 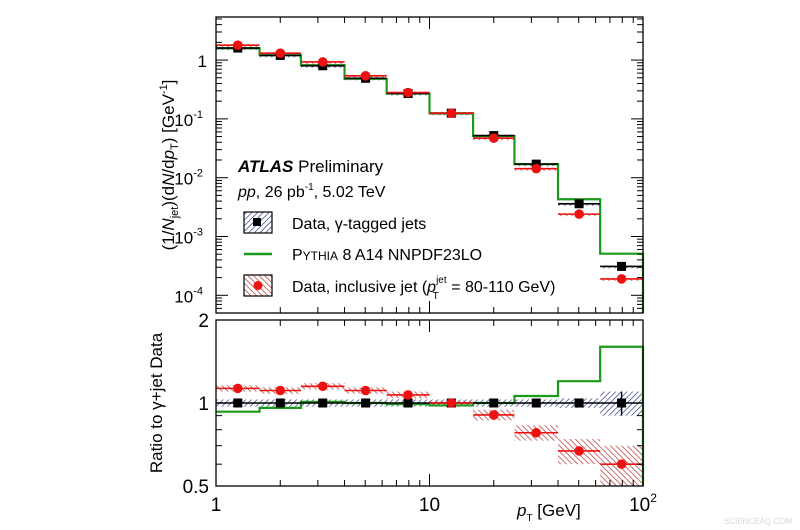 I want to click on x-tick-label: 10, so click(x=429, y=505).